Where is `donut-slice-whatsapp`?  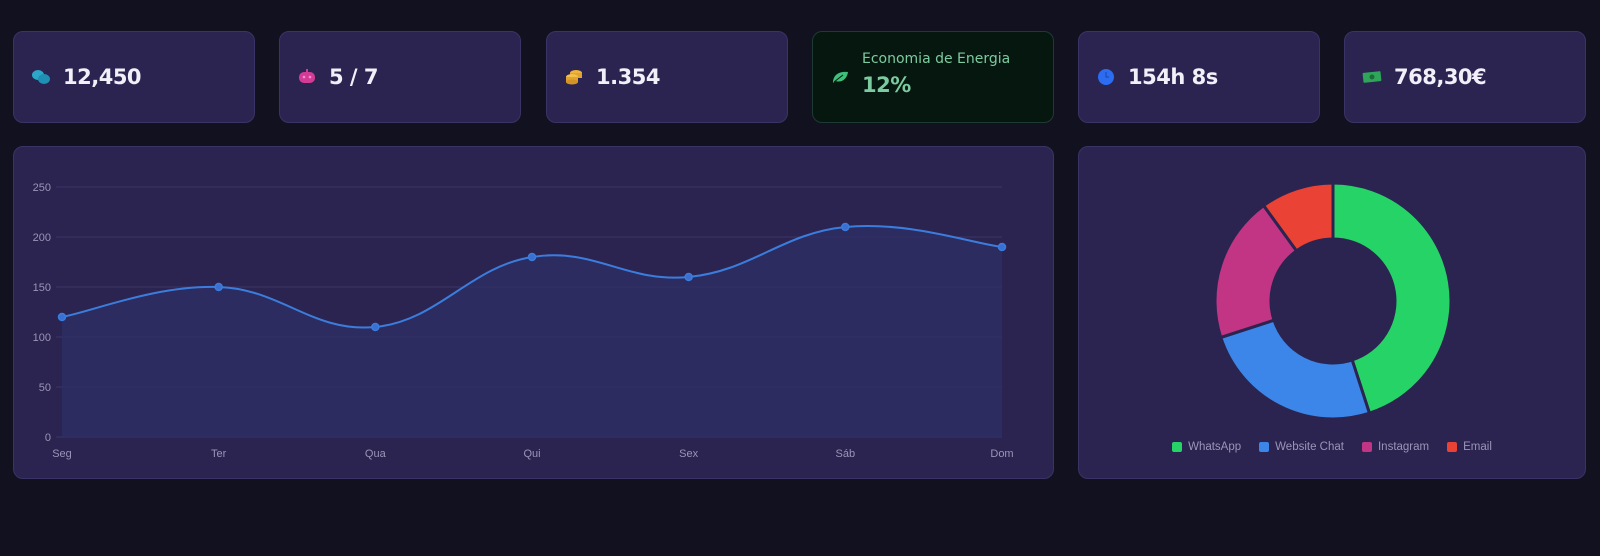
donut-slice-whatsapp is located at coordinates (1392, 298).